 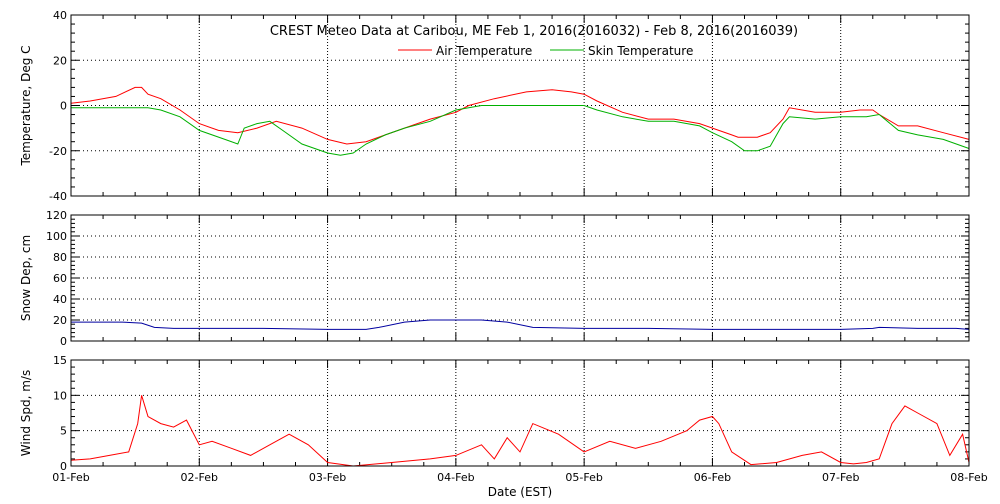 What do you see at coordinates (26, 105) in the screenshot?
I see `y-axis-label: Temperature, Deg C` at bounding box center [26, 105].